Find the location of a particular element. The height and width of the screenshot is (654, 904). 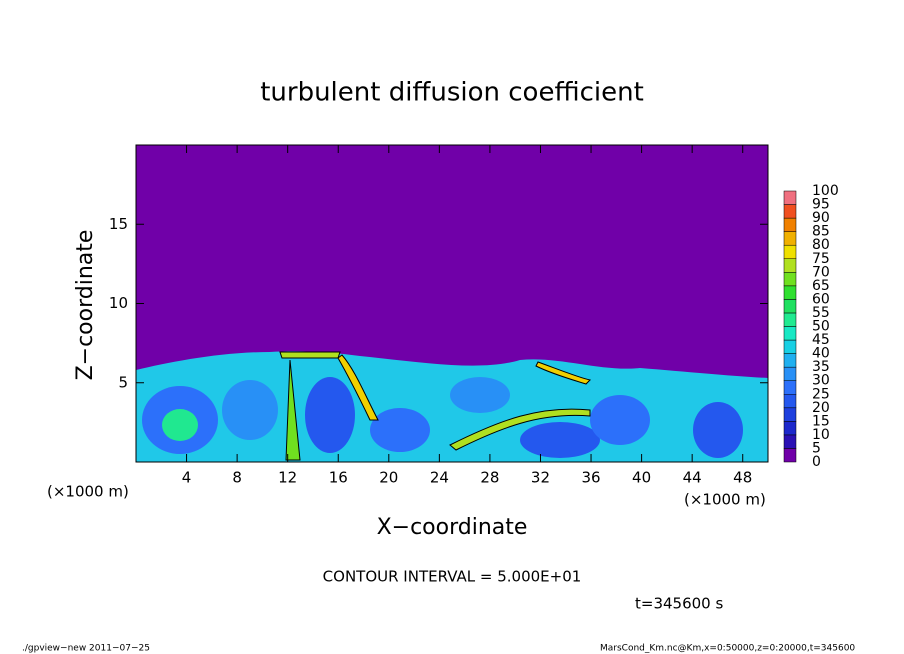

colorbar-label: 75 is located at coordinates (821, 259).